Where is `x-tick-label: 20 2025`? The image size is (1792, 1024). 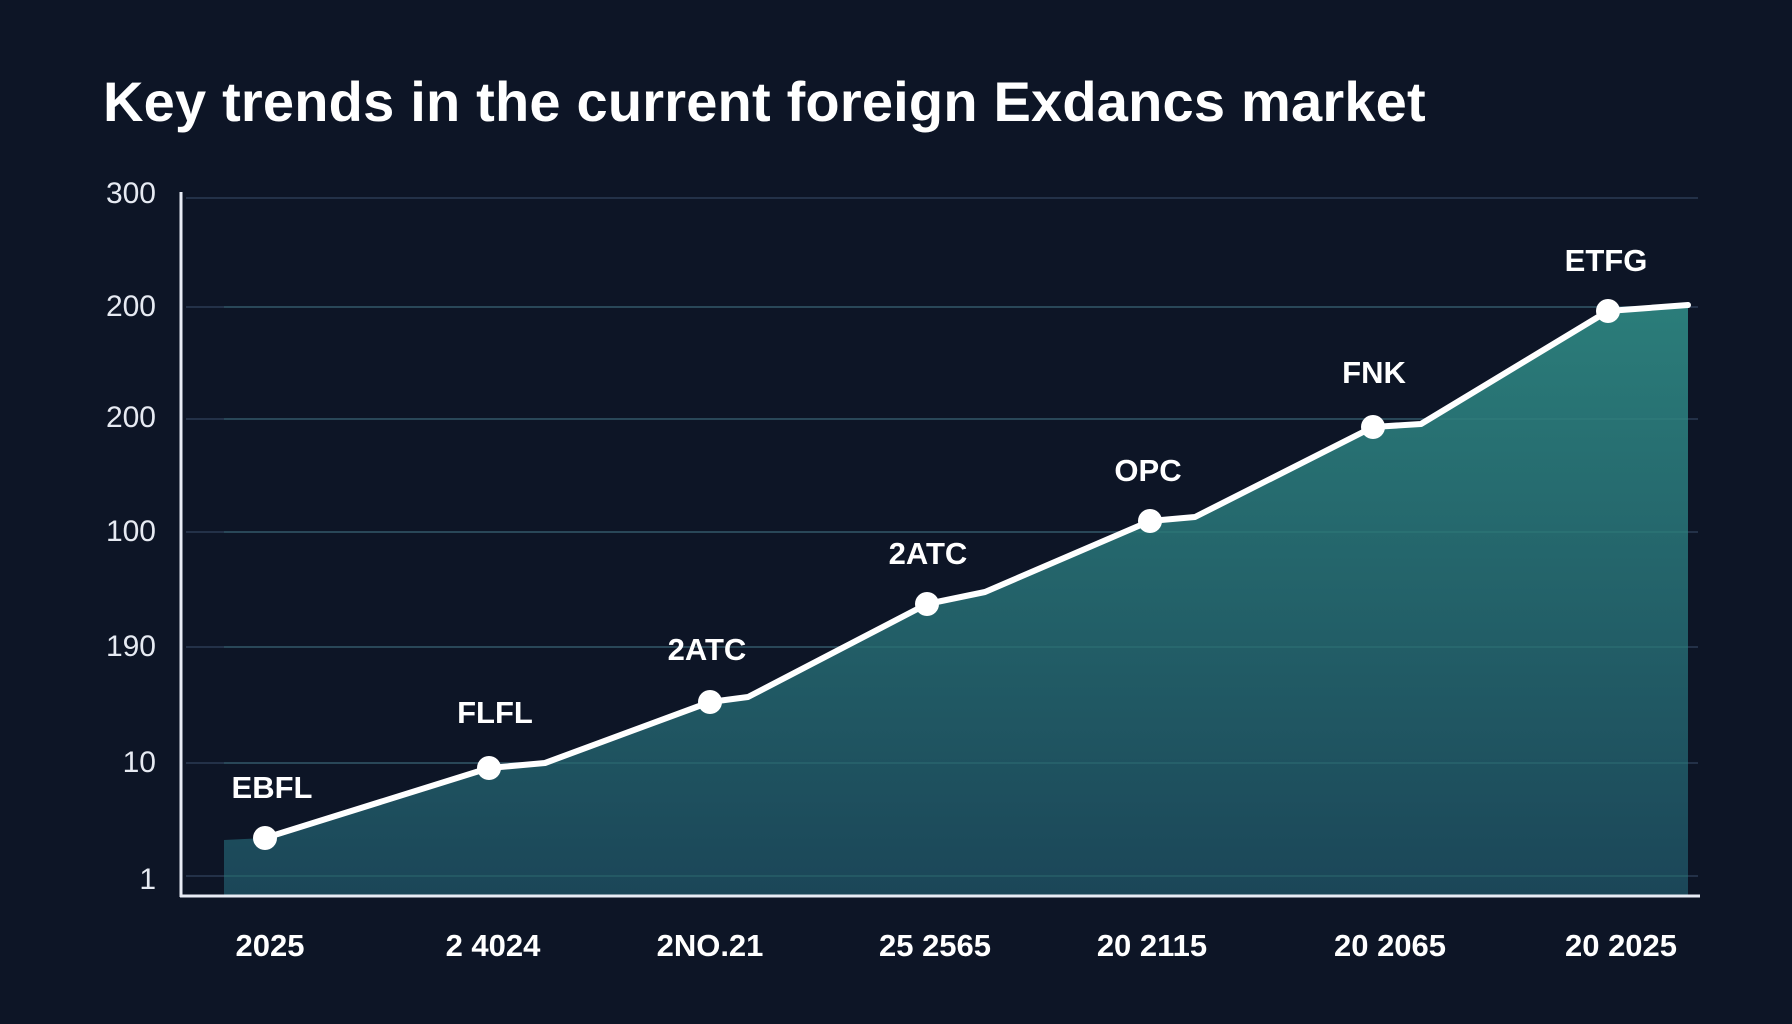
x-tick-label: 20 2025 is located at coordinates (1621, 945).